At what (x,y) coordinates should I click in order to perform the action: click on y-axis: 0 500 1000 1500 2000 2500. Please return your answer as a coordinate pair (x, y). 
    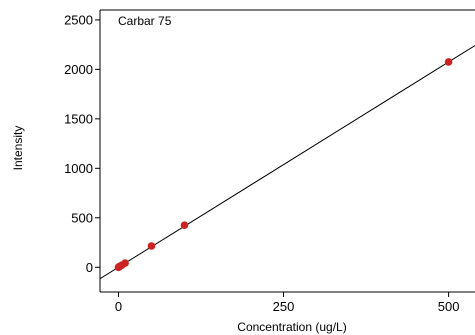
    Looking at the image, I should click on (82, 143).